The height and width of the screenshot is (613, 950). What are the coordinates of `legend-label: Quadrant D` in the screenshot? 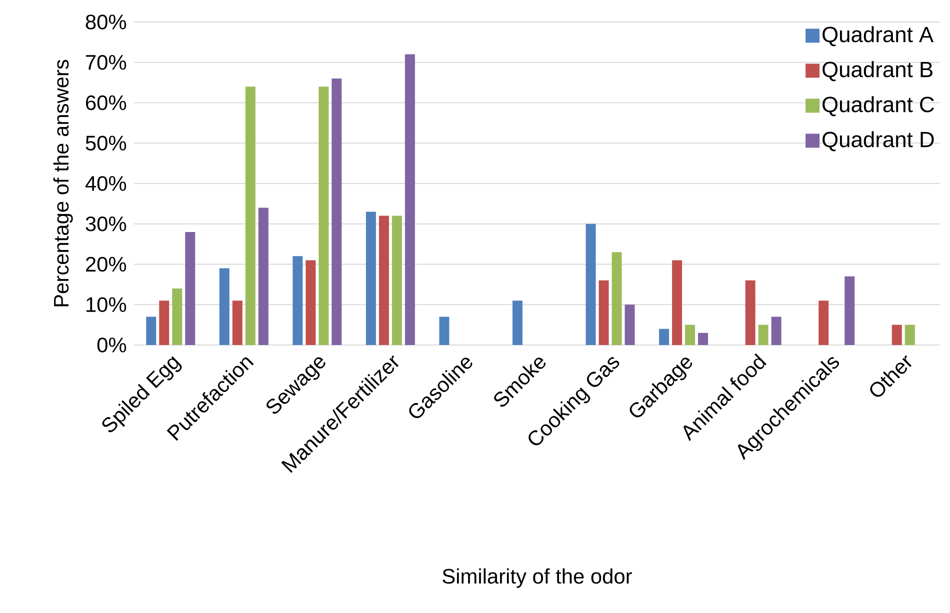 It's located at (878, 141).